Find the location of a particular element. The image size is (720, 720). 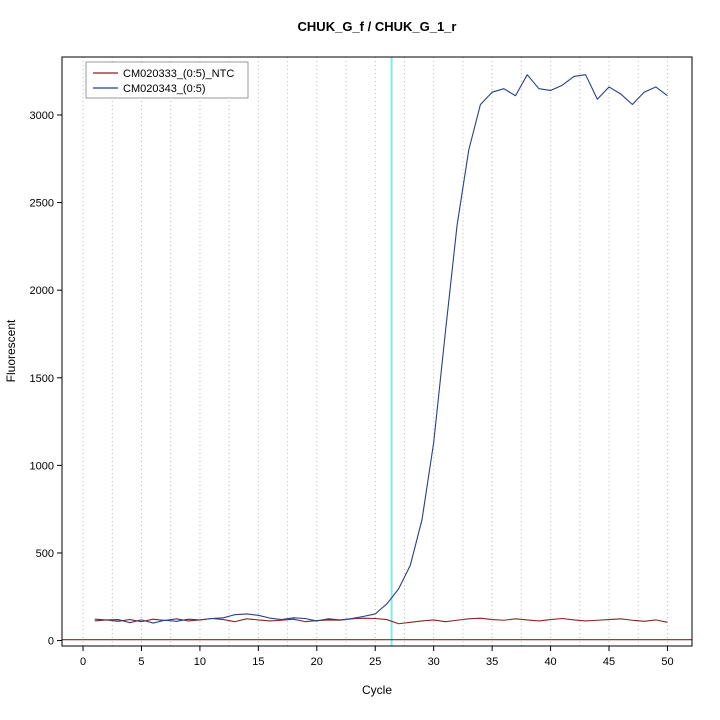

y-tick-label: 2500 is located at coordinates (42, 204).